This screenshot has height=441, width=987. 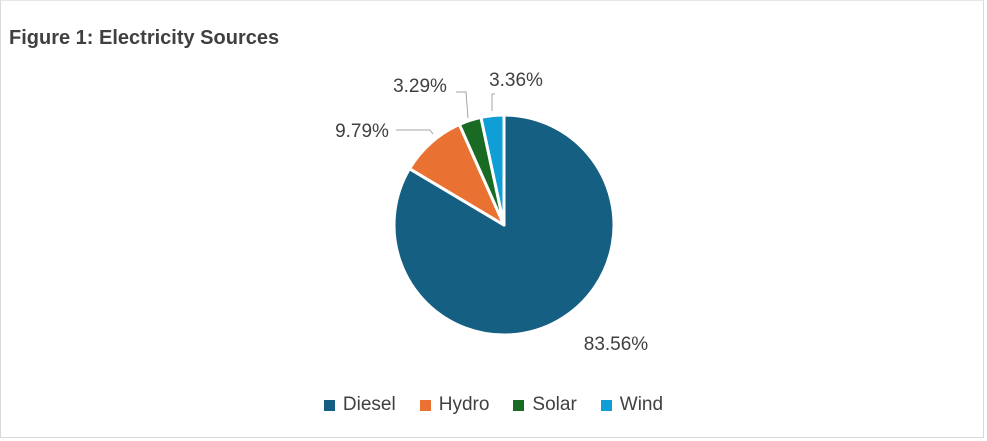 What do you see at coordinates (519, 405) in the screenshot?
I see `legend-swatch-solar` at bounding box center [519, 405].